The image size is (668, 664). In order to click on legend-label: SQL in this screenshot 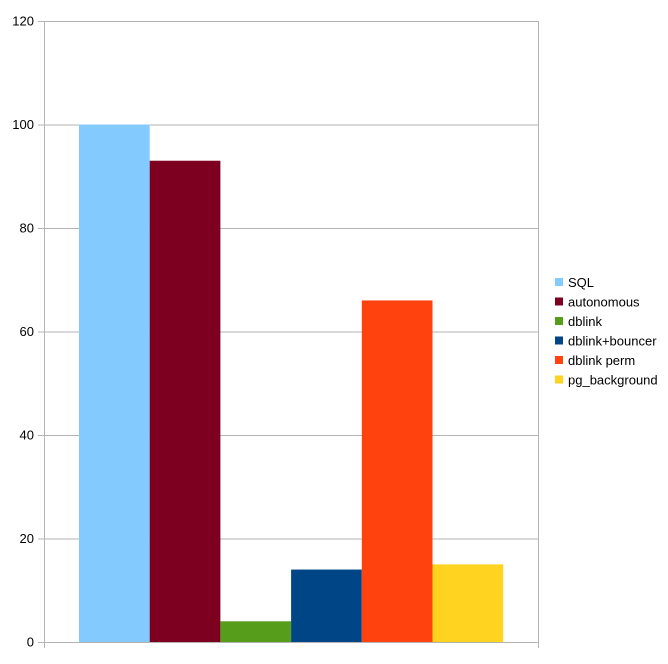, I will do `click(581, 282)`.